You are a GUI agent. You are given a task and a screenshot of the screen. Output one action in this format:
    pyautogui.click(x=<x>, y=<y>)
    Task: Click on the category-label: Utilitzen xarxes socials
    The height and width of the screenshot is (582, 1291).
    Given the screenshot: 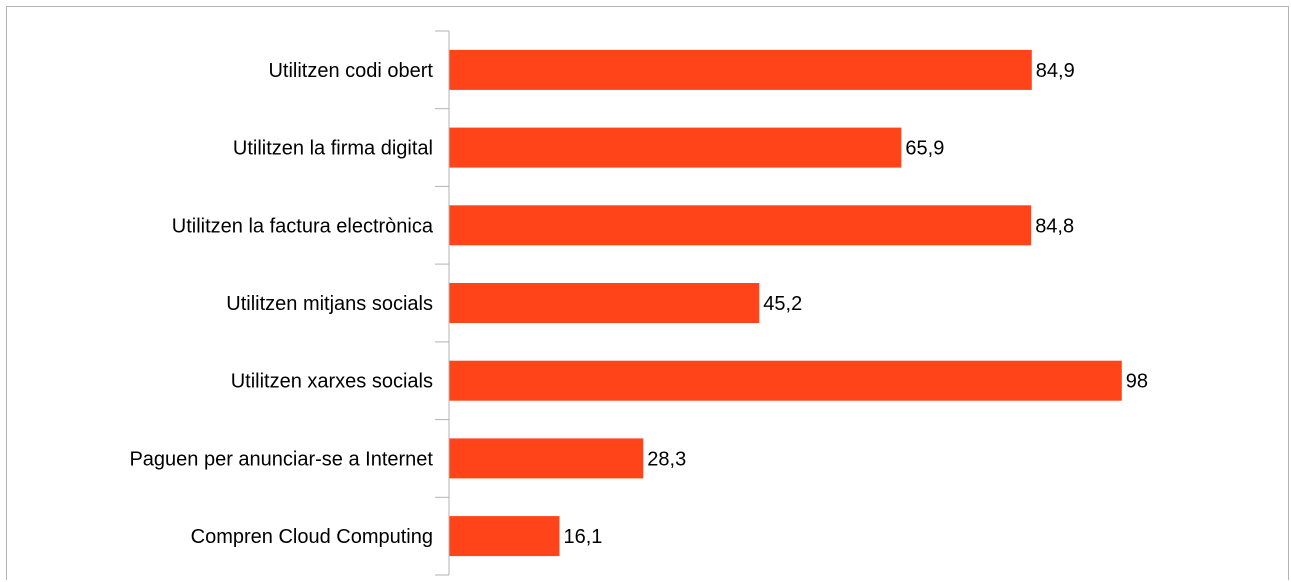 What is the action you would take?
    pyautogui.click(x=332, y=382)
    